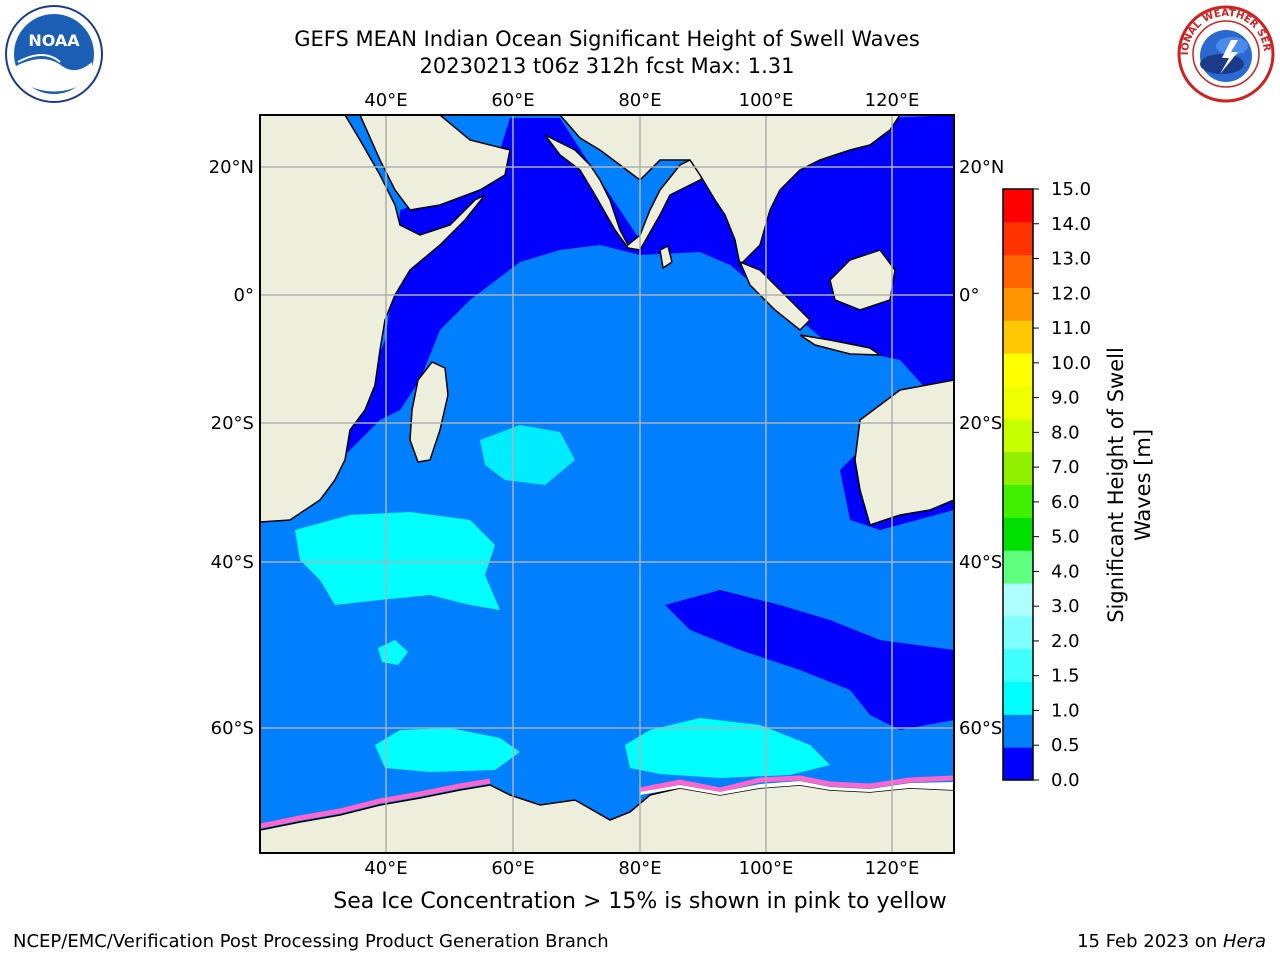 This screenshot has width=1280, height=960. I want to click on lon-label-bottom: 60°E, so click(512, 868).